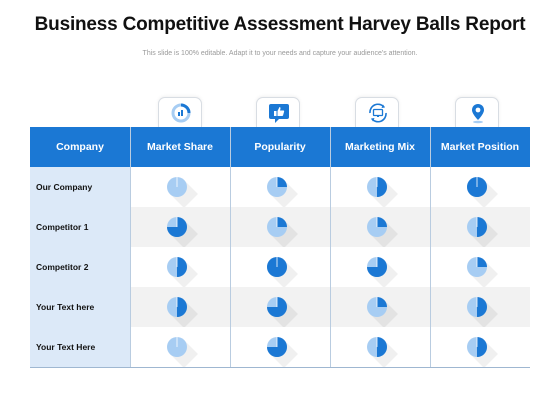 The height and width of the screenshot is (420, 560). Describe the element at coordinates (64, 187) in the screenshot. I see `row-label-our-company: Our Company` at that location.